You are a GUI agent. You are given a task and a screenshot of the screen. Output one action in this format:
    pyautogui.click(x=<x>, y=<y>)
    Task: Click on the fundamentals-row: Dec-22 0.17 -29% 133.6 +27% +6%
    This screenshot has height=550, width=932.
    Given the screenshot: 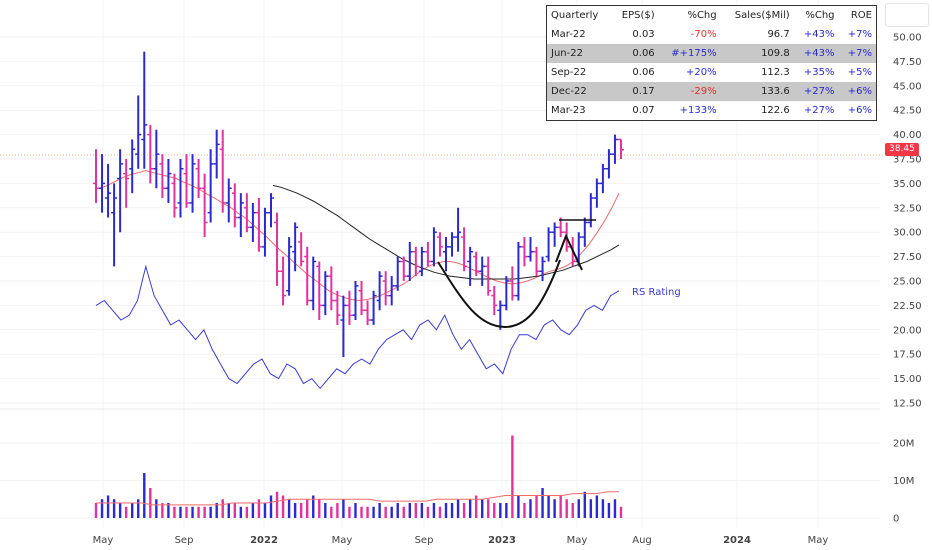 What is the action you would take?
    pyautogui.click(x=711, y=91)
    